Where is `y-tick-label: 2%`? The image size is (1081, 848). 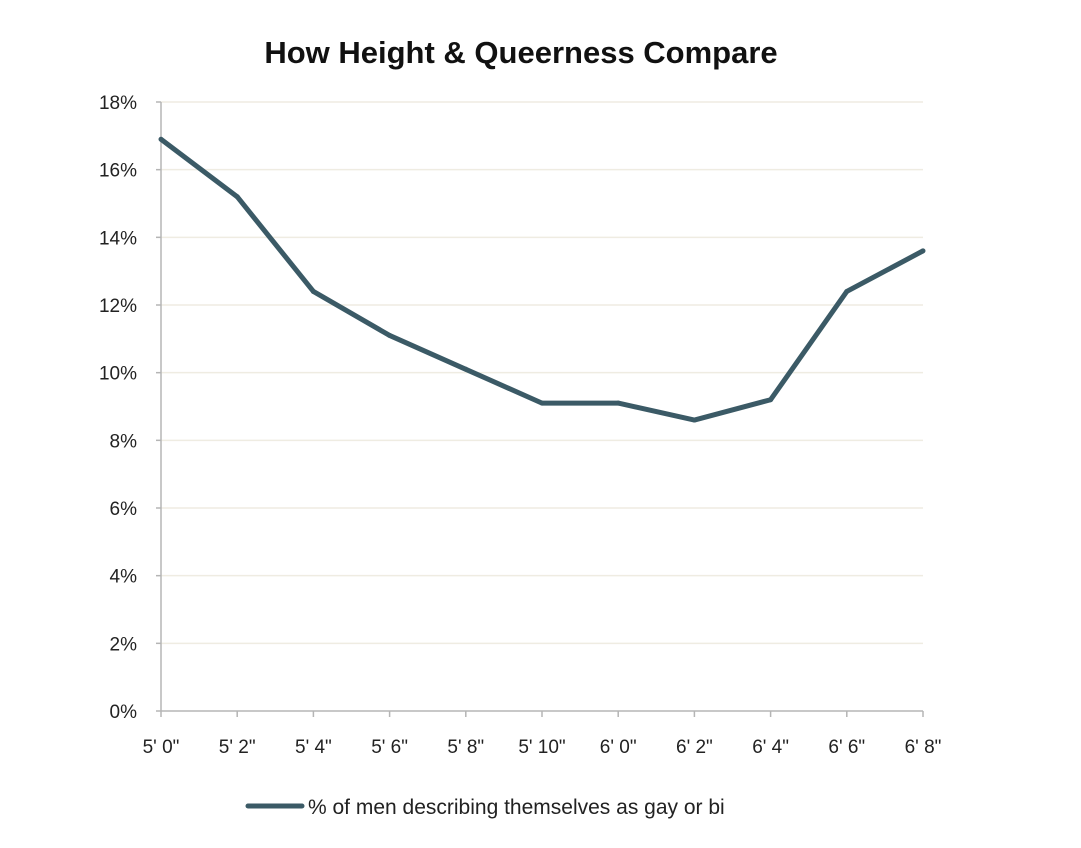 y-tick-label: 2% is located at coordinates (124, 644).